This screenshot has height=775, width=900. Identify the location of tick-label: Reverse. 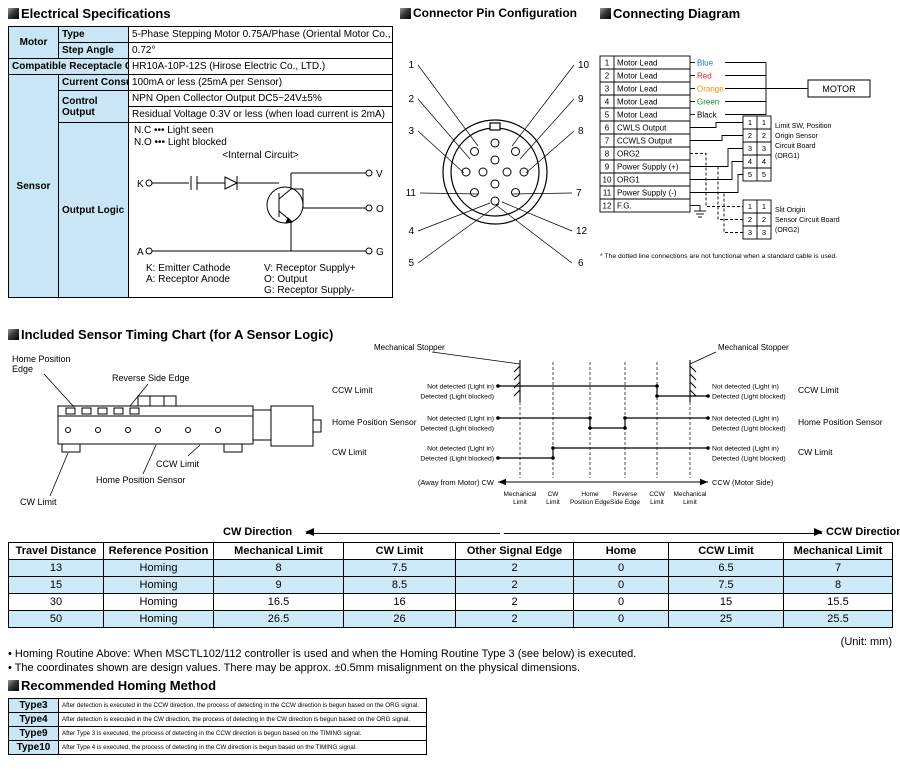
(625, 494).